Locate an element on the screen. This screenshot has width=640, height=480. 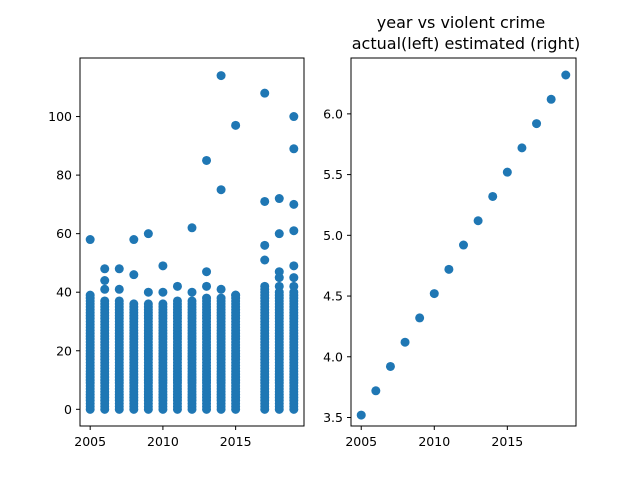
estimated-y-tick-label: 5.0 is located at coordinates (333, 235).